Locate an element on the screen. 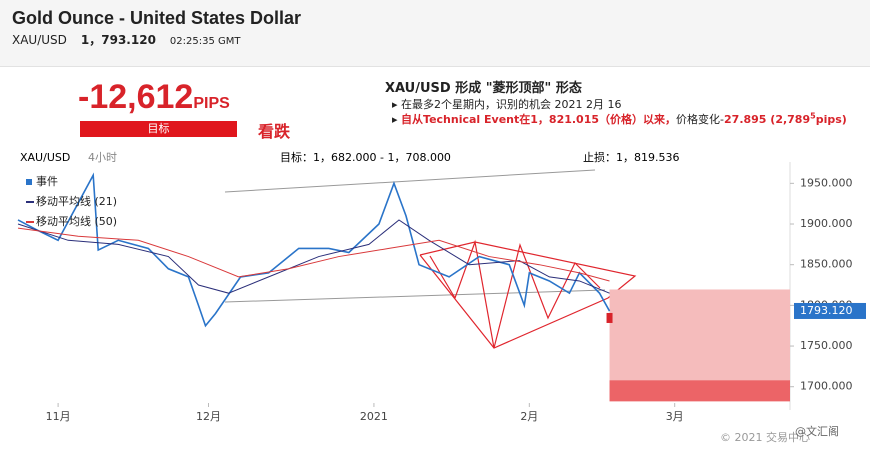 The height and width of the screenshot is (463, 870). direction: 看跌 is located at coordinates (274, 131).